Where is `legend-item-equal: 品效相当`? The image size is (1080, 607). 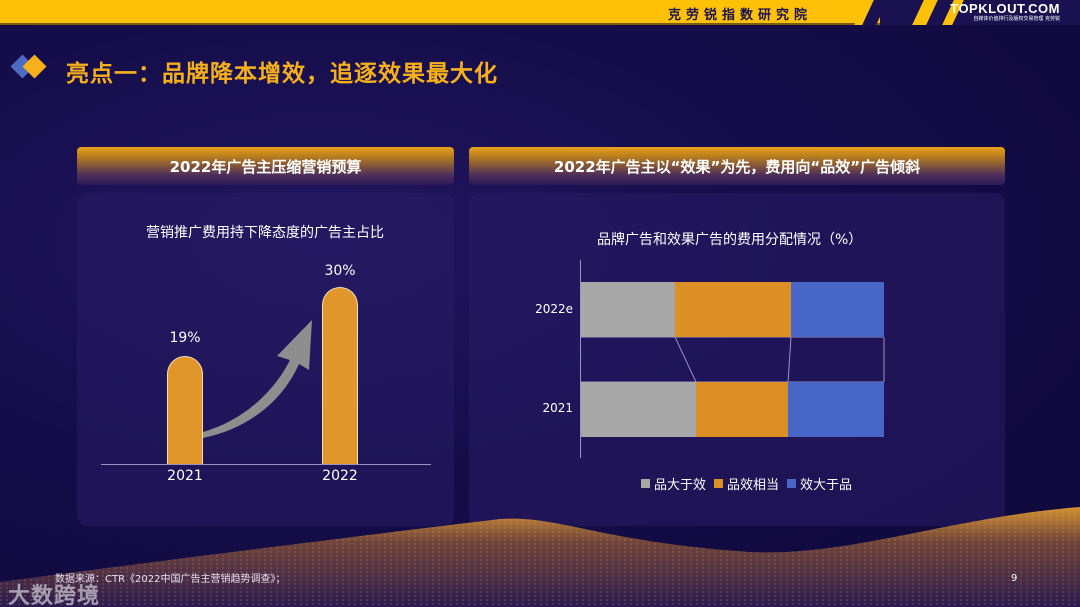
legend-item-equal: 品效相当 is located at coordinates (746, 483).